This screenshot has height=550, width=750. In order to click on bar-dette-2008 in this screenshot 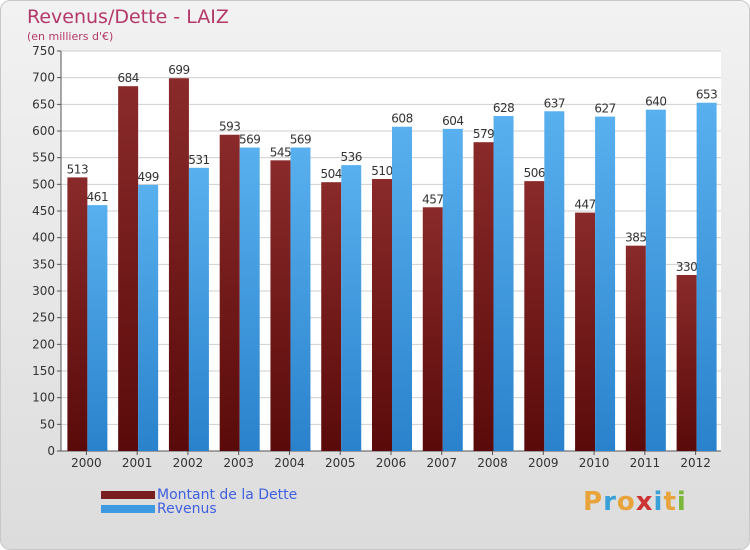, I will do `click(483, 296)`.